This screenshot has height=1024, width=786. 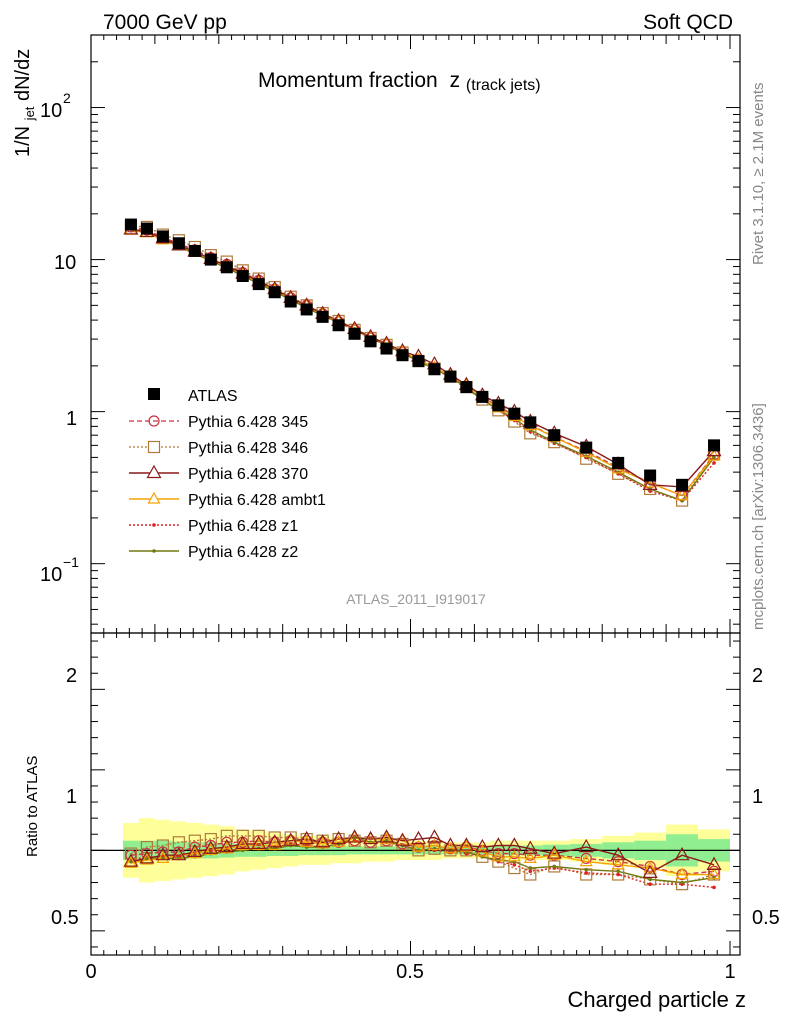 I want to click on ratio-y-tick-label-0-5-left: 0.5, so click(x=65, y=918).